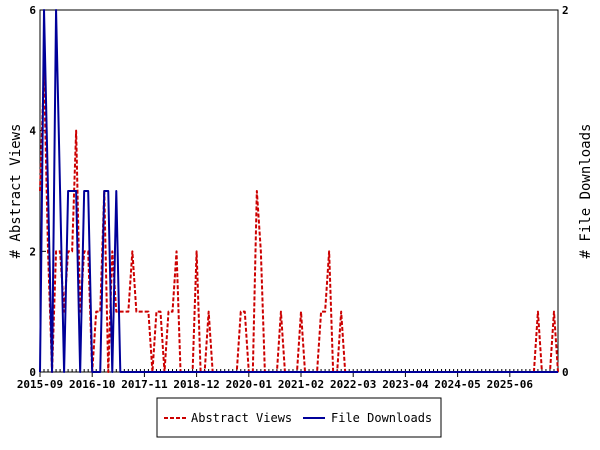 This screenshot has height=450, width=600. Describe the element at coordinates (586, 191) in the screenshot. I see `right-axis-label: # File Downloads` at that location.